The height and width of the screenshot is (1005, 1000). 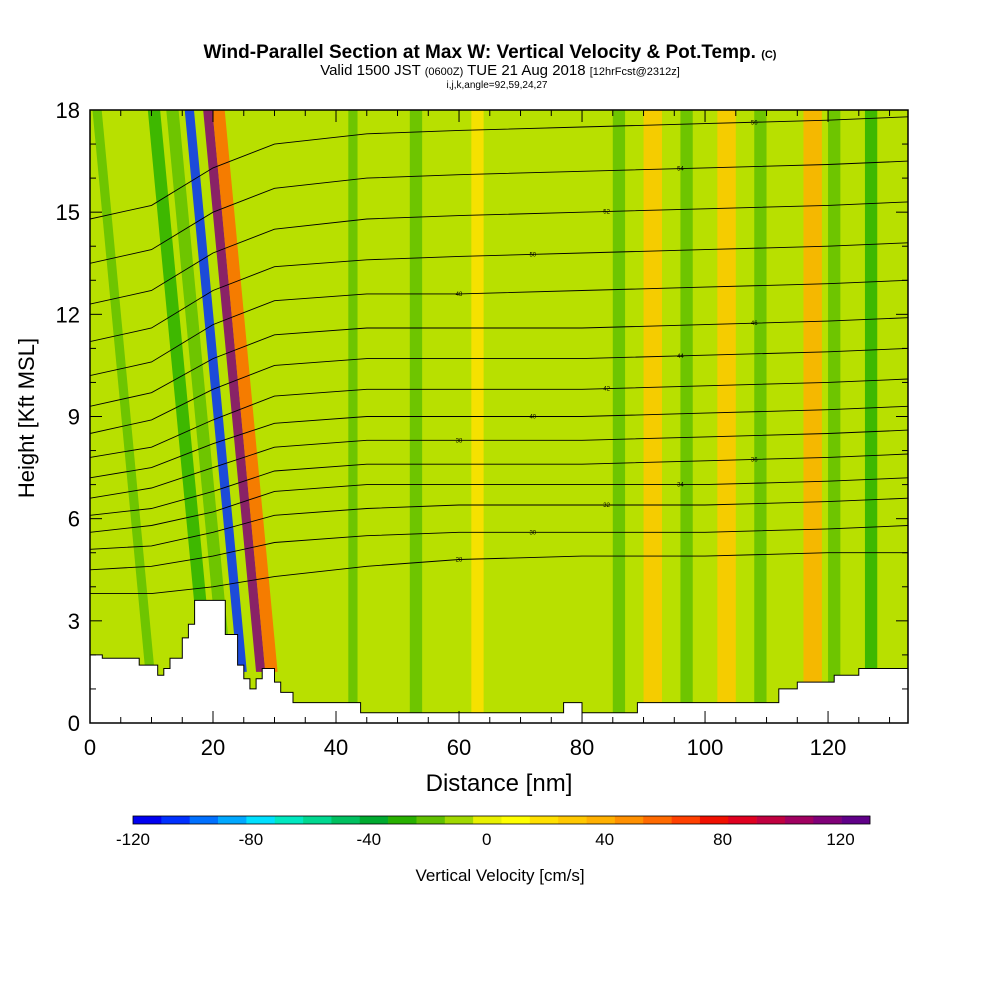 What do you see at coordinates (769, 55) in the screenshot?
I see `chart-title-badge: (C)` at bounding box center [769, 55].